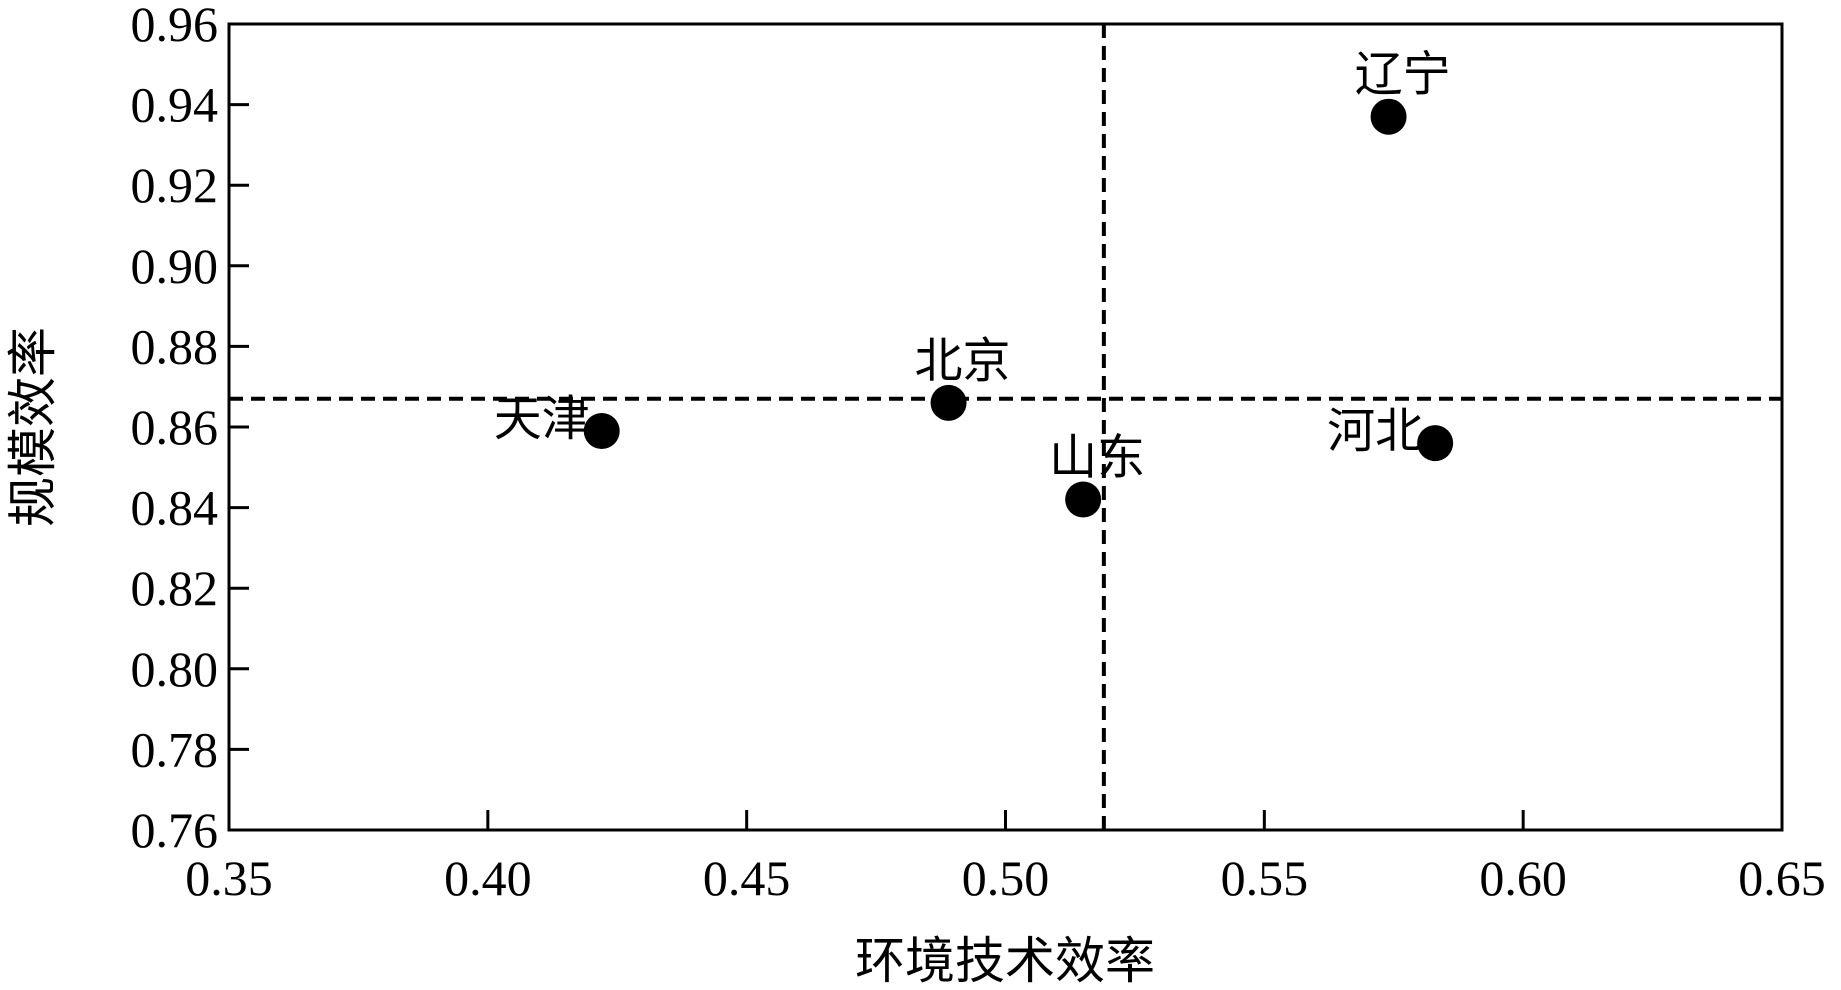 The image size is (1841, 990). Describe the element at coordinates (33, 427) in the screenshot. I see `y-axis-title: 规模效率` at that location.